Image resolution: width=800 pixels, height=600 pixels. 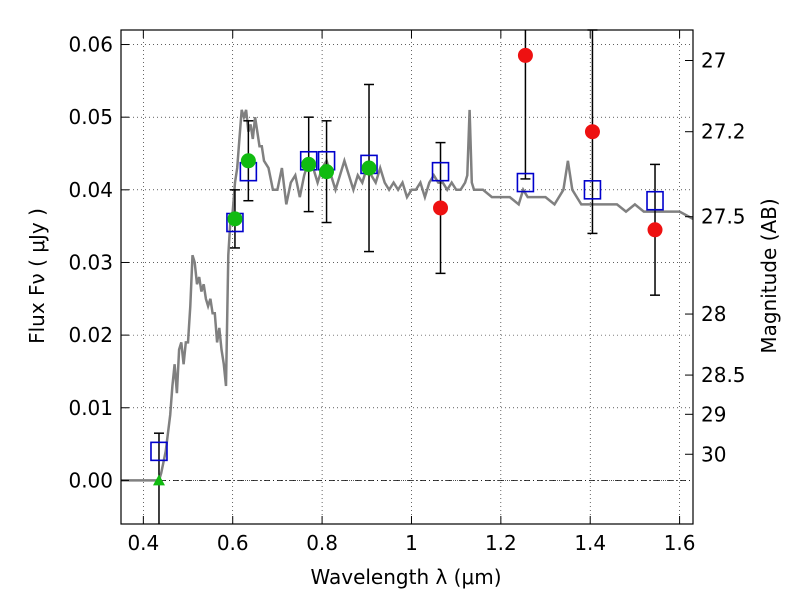 What do you see at coordinates (90, 117) in the screenshot?
I see `y-tick-label: 0.05` at bounding box center [90, 117].